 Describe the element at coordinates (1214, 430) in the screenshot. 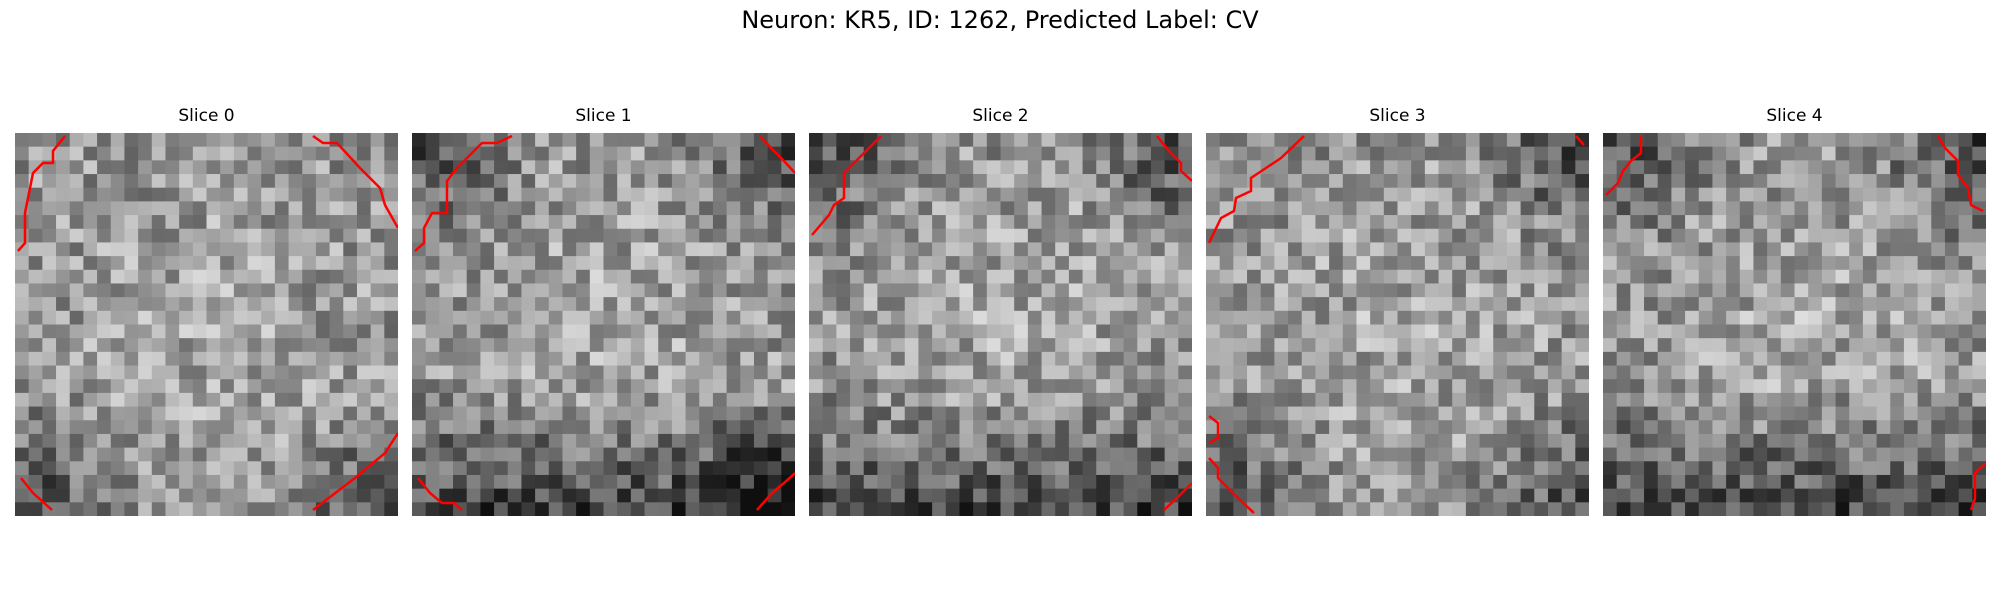

I see `contour-line` at that location.